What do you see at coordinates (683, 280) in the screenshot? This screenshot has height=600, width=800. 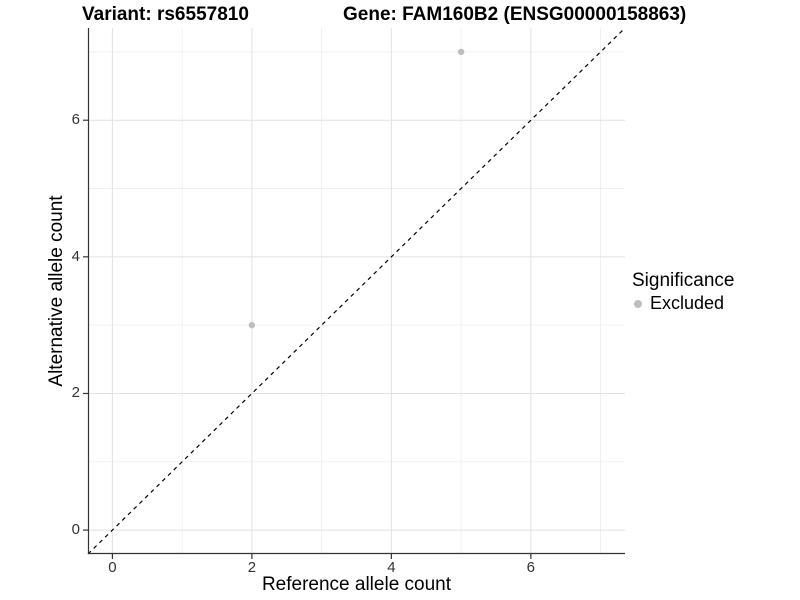 I see `legend-title: Significance` at bounding box center [683, 280].